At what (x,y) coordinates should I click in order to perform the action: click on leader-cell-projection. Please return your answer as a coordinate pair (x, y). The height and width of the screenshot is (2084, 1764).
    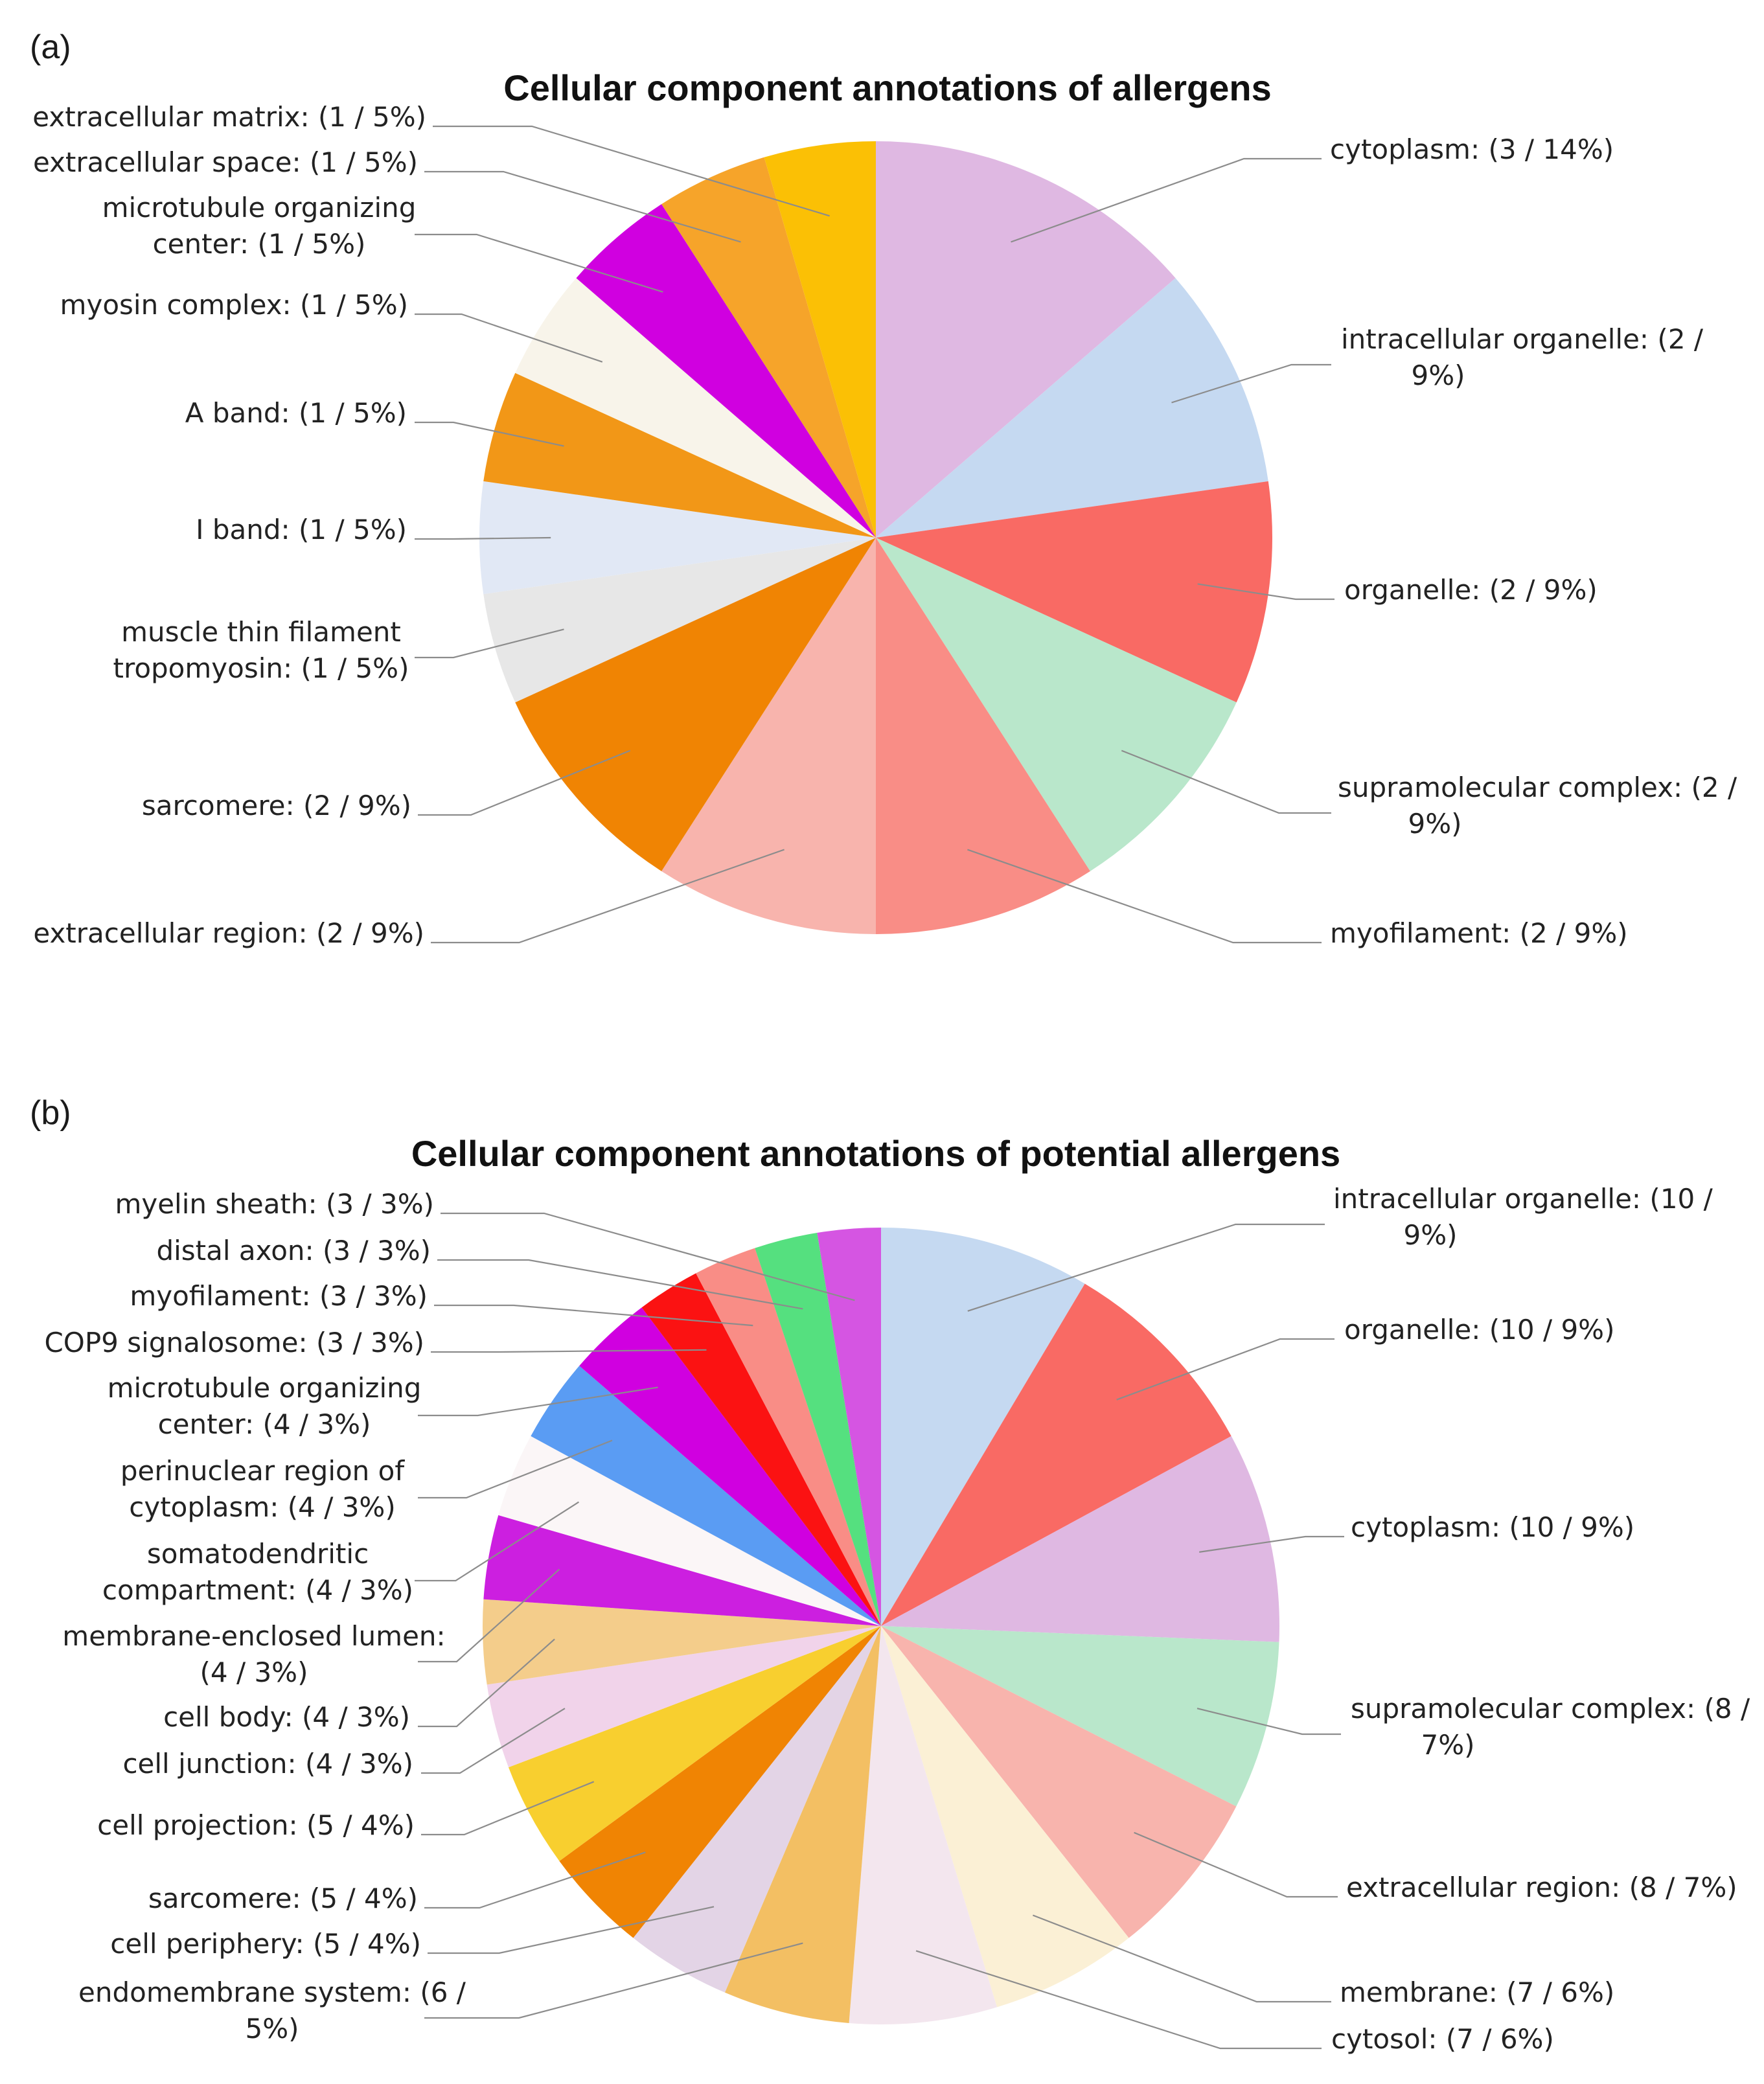
    Looking at the image, I should click on (508, 1808).